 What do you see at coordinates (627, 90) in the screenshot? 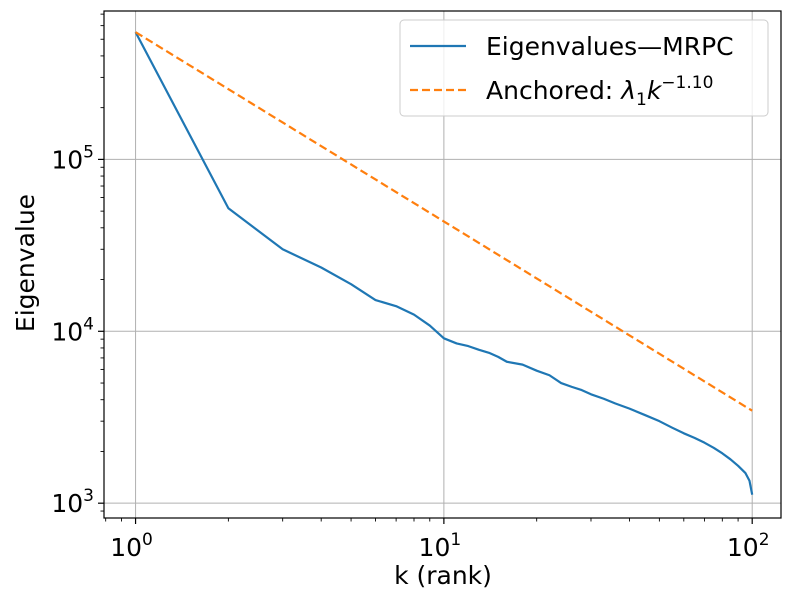
I see `legend-lambda: λ` at bounding box center [627, 90].